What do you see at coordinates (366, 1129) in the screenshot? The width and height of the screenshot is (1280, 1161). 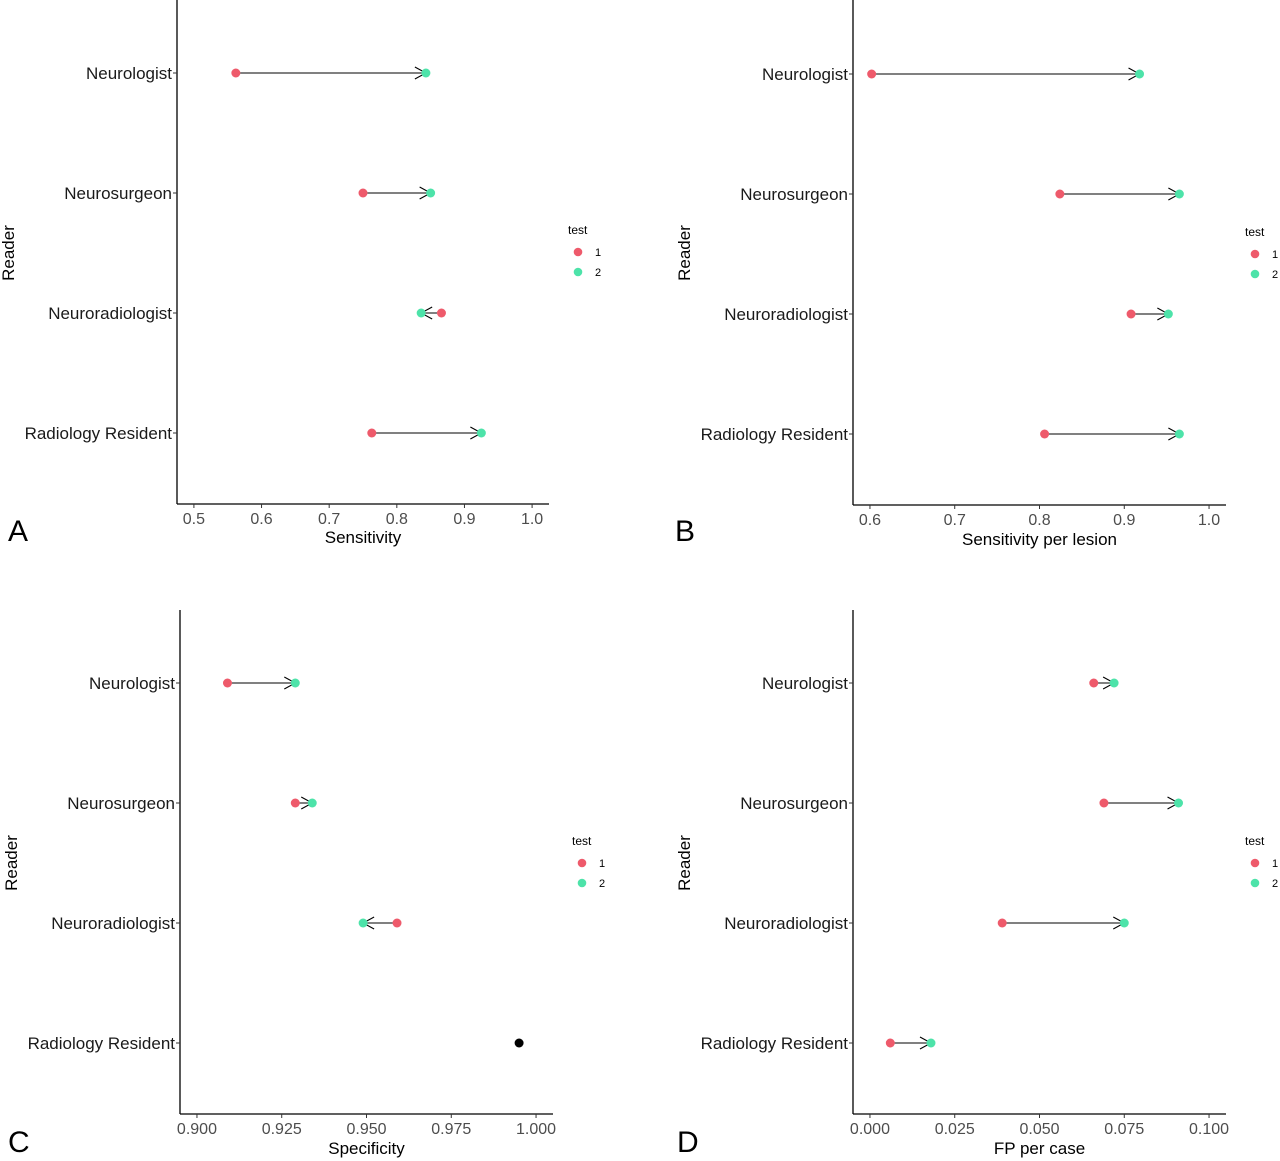 I see `x-tick-label: 0.950` at bounding box center [366, 1129].